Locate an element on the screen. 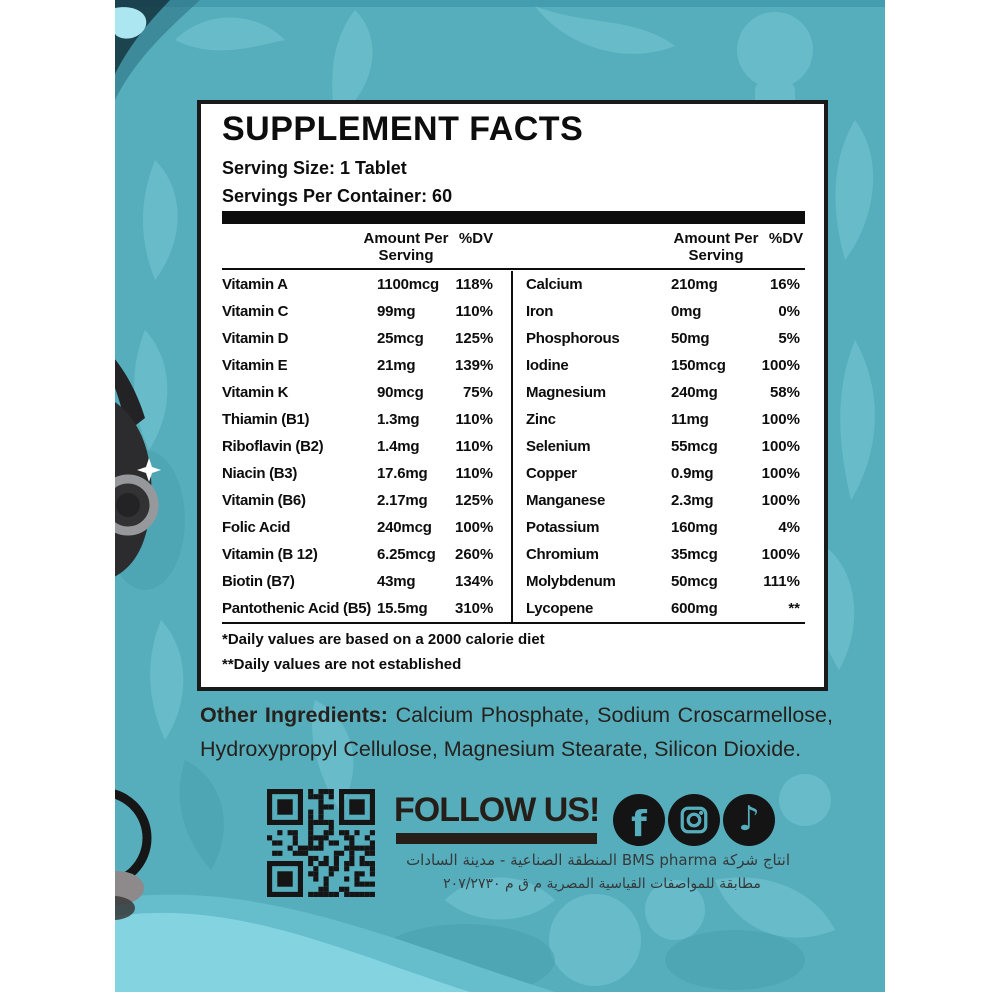 The height and width of the screenshot is (1000, 1000). nutrient-name: Vitamin (B 12) is located at coordinates (270, 554).